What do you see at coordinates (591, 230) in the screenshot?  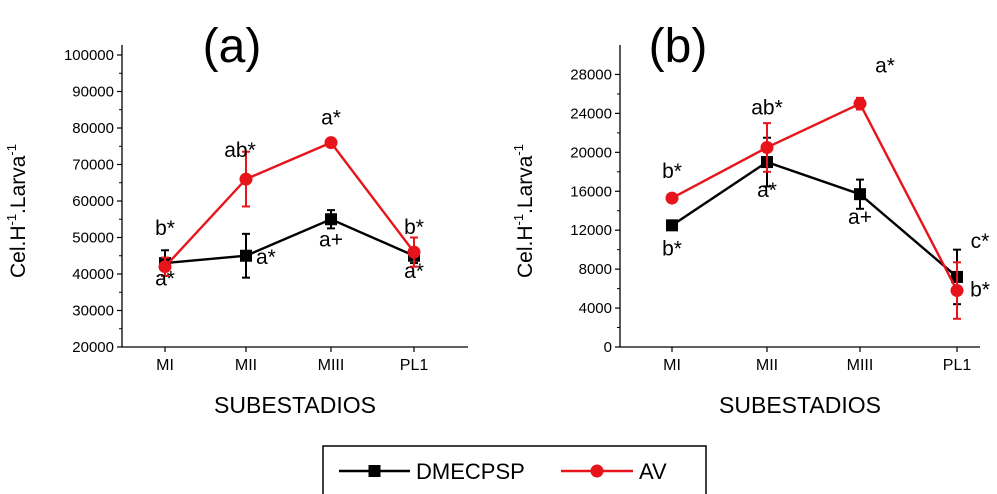 I see `y-tick-label: 12000` at bounding box center [591, 230].